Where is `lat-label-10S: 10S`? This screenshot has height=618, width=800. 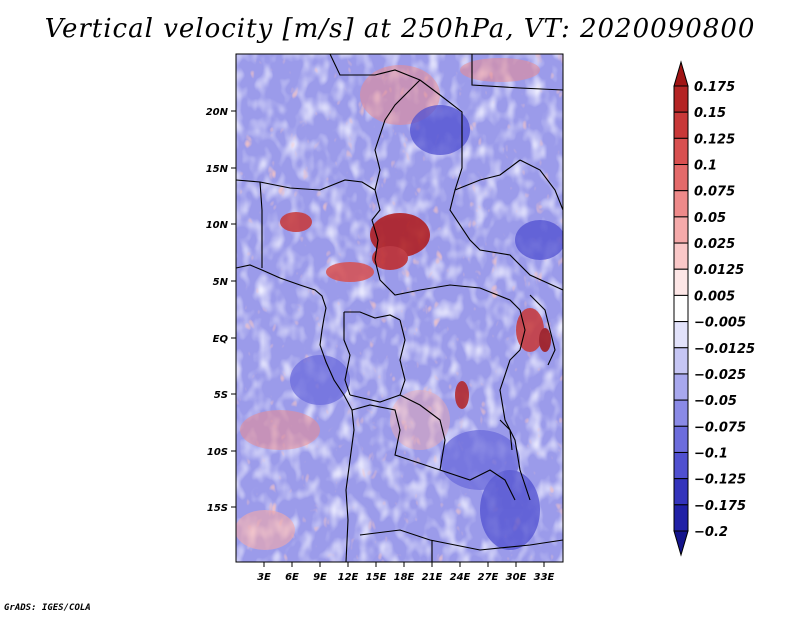 lat-label-10S: 10S is located at coordinates (217, 452).